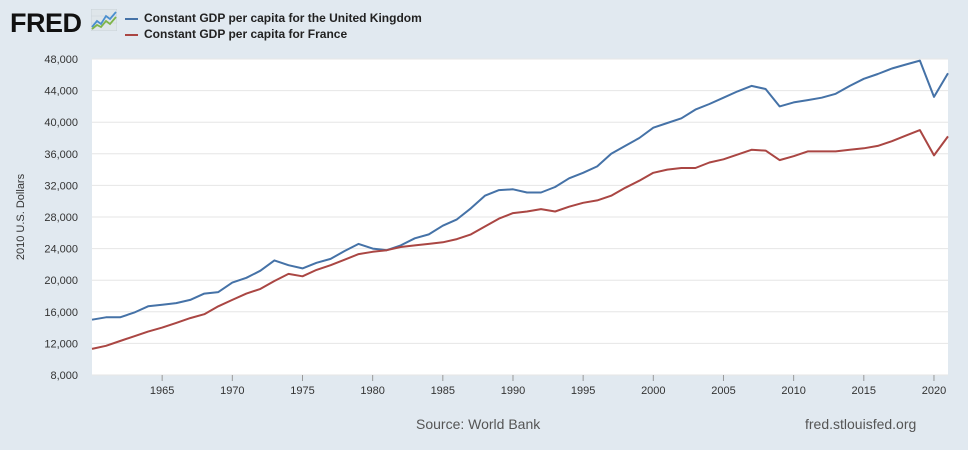 The height and width of the screenshot is (450, 968). Describe the element at coordinates (861, 424) in the screenshot. I see `site-link: fred.stlouisfed.org` at that location.